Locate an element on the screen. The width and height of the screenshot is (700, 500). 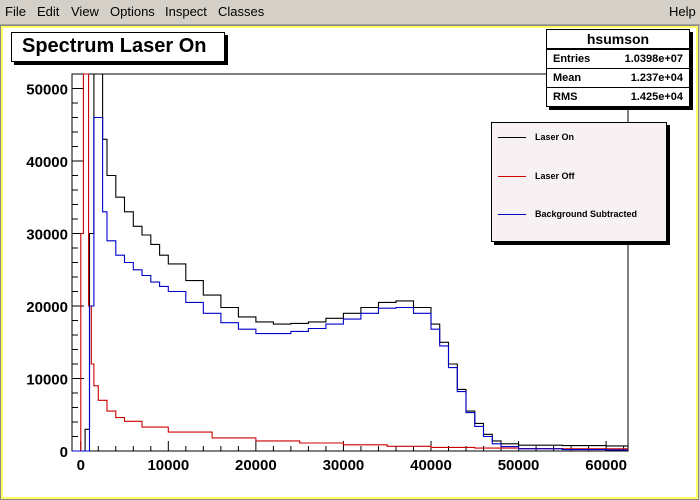
stats-key: RMS is located at coordinates (565, 97).